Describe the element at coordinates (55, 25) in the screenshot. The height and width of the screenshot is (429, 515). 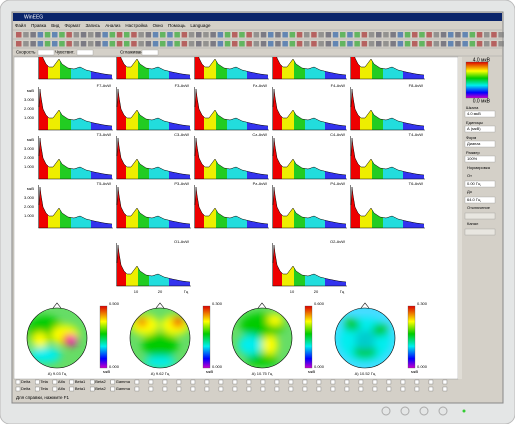
I see `menu-item: Вид` at that location.